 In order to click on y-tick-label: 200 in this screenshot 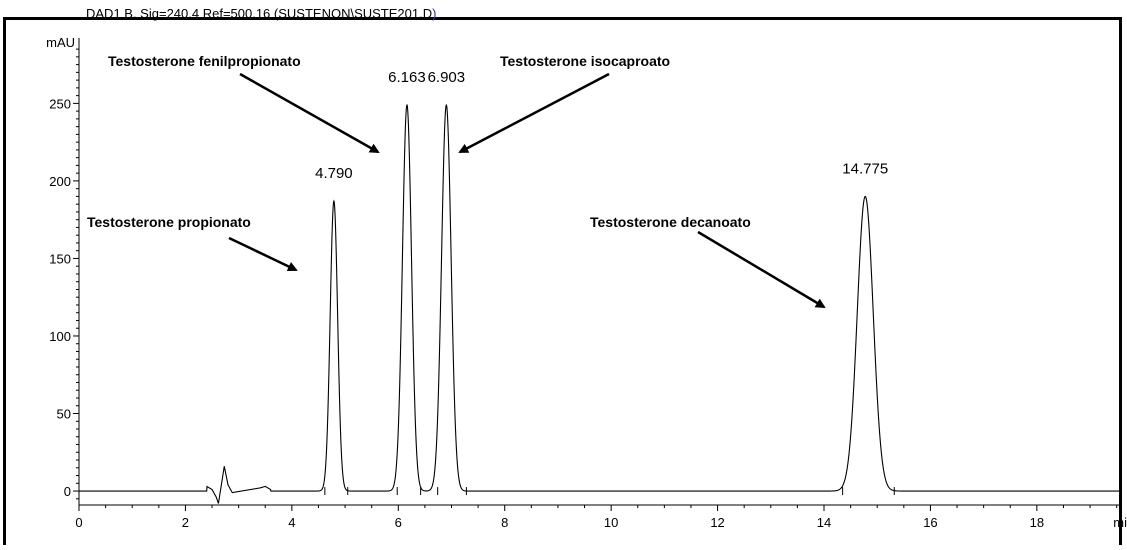, I will do `click(60, 181)`.